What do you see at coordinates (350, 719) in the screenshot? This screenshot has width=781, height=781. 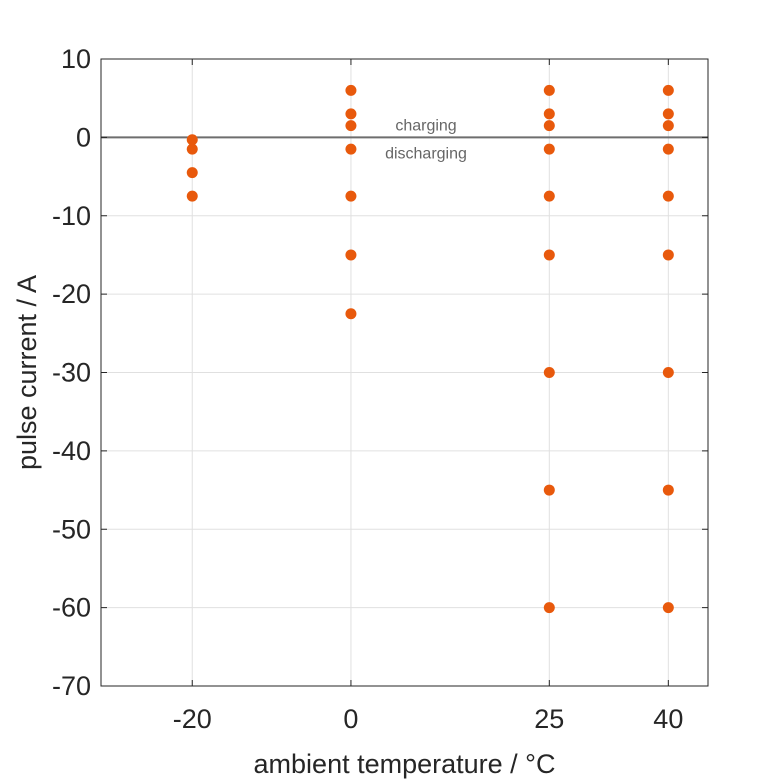 I see `x-tick-label: 0` at bounding box center [350, 719].